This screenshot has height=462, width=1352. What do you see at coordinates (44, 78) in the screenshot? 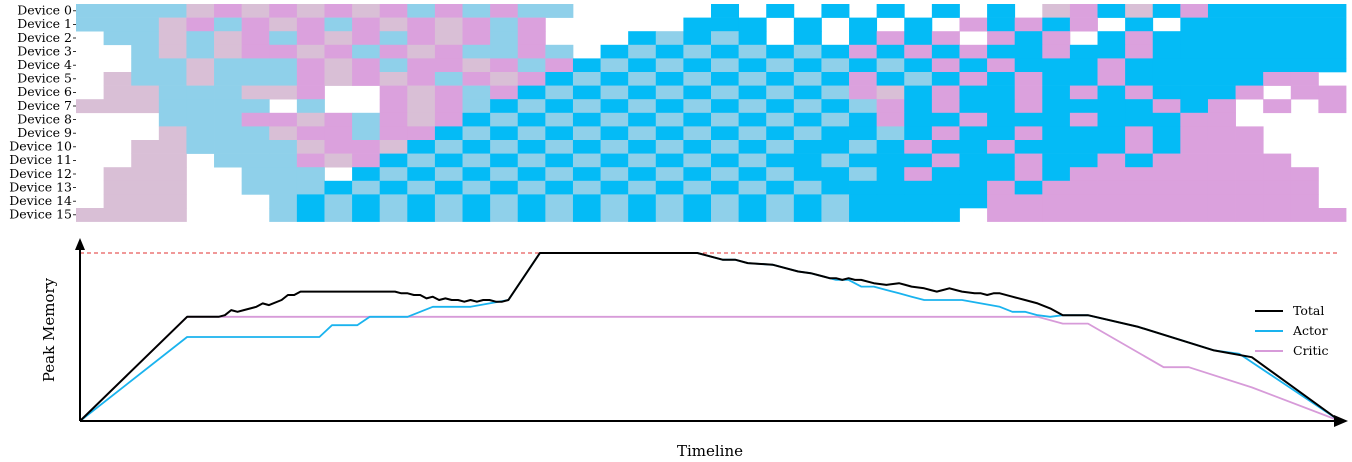
I see `device-label-5: Device 5` at bounding box center [44, 78].